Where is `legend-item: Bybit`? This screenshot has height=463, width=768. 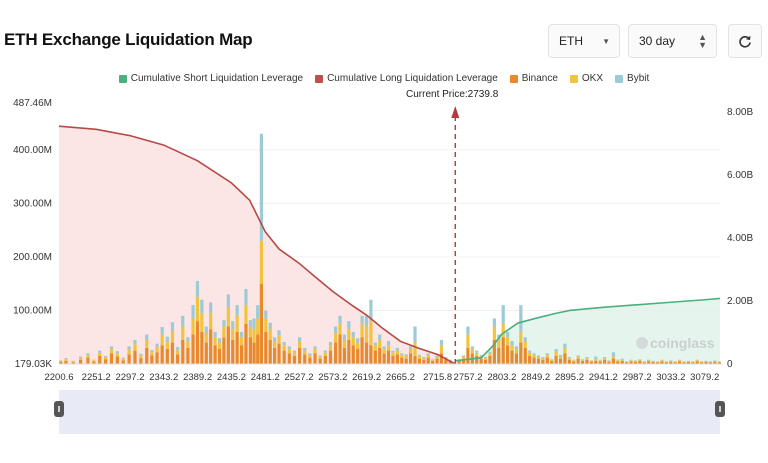
legend-item: Bybit is located at coordinates (632, 78).